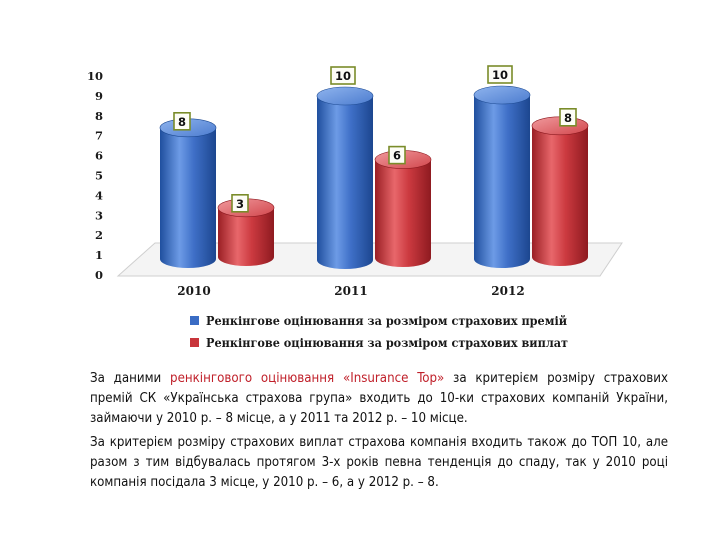  I want to click on rating-name-highlight: ренкінгового оцінювання «Insurance Top», so click(307, 378).